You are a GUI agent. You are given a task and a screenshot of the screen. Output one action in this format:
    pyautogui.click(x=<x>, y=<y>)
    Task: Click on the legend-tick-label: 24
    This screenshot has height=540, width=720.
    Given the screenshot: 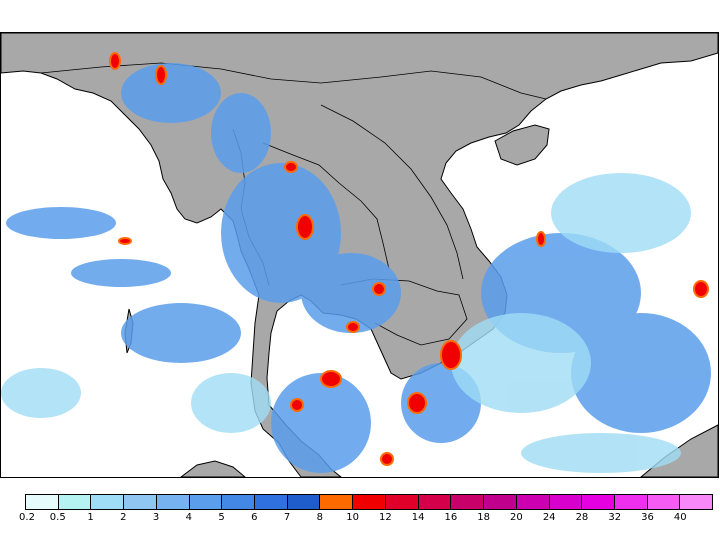 What is the action you would take?
    pyautogui.click(x=549, y=517)
    